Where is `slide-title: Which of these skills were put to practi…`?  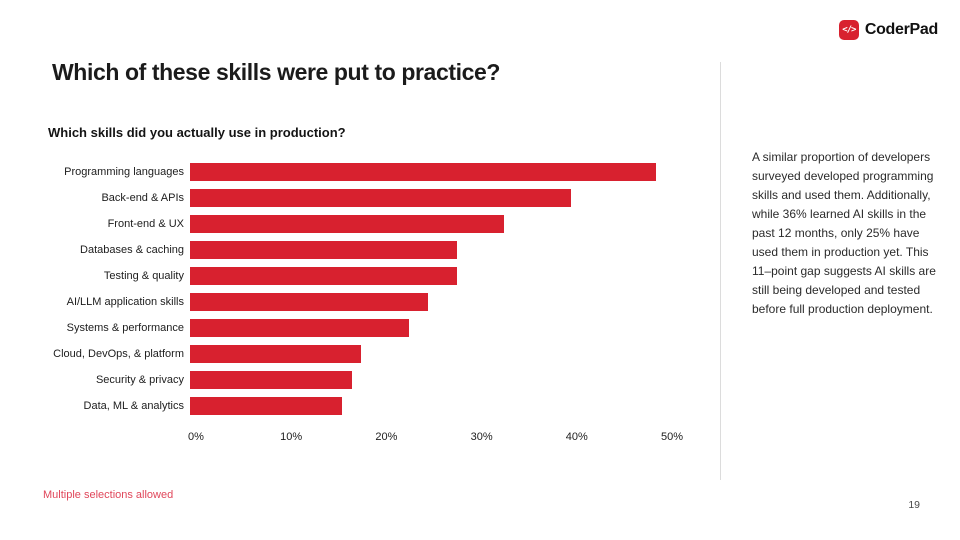
slide-title: Which of these skills were put to practi… is located at coordinates (276, 72).